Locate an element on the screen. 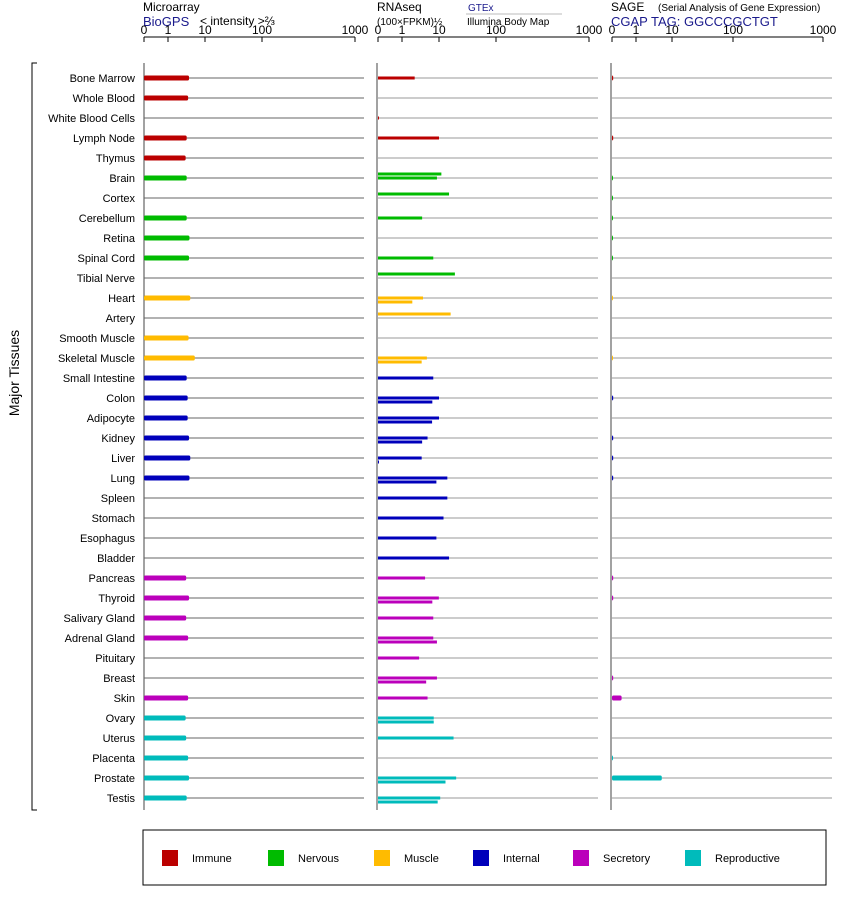 The height and width of the screenshot is (900, 842). tissue-label: Retina is located at coordinates (119, 239).